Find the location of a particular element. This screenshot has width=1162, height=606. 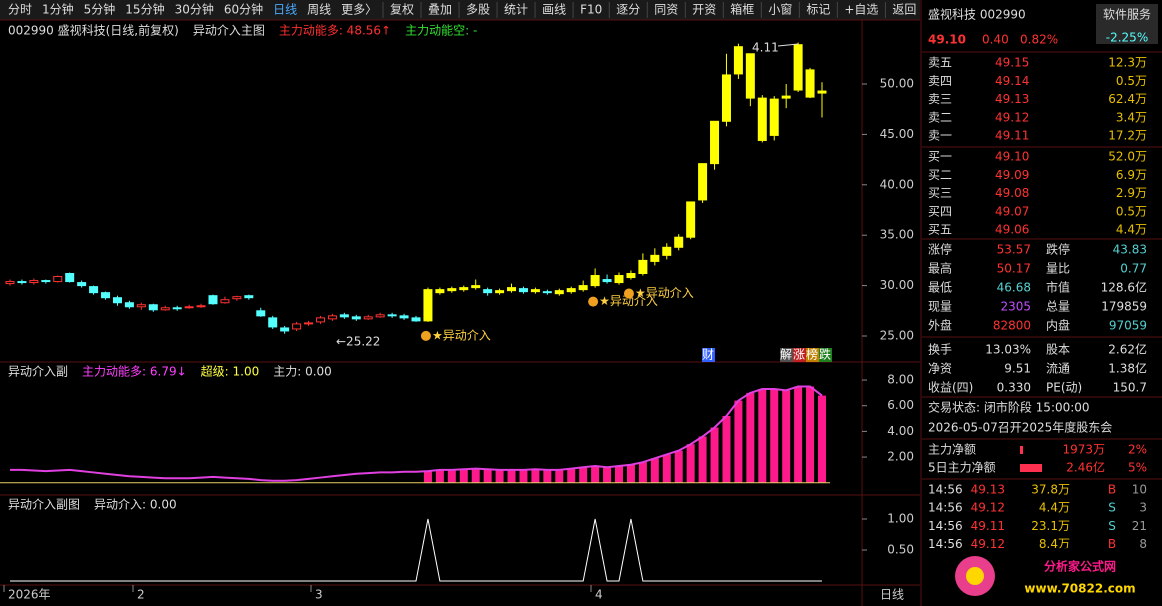

toolbar-button: 统计 is located at coordinates (516, 10).